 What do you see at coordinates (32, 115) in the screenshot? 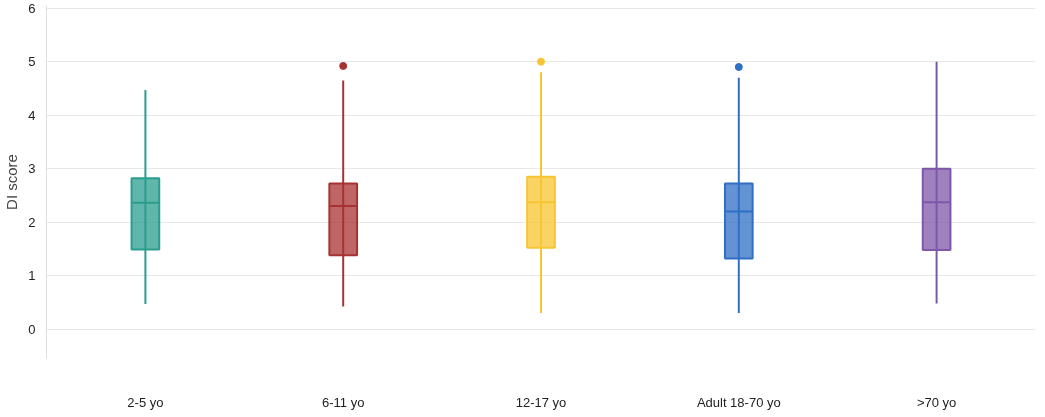
I see `y-tick-label: 4` at bounding box center [32, 115].